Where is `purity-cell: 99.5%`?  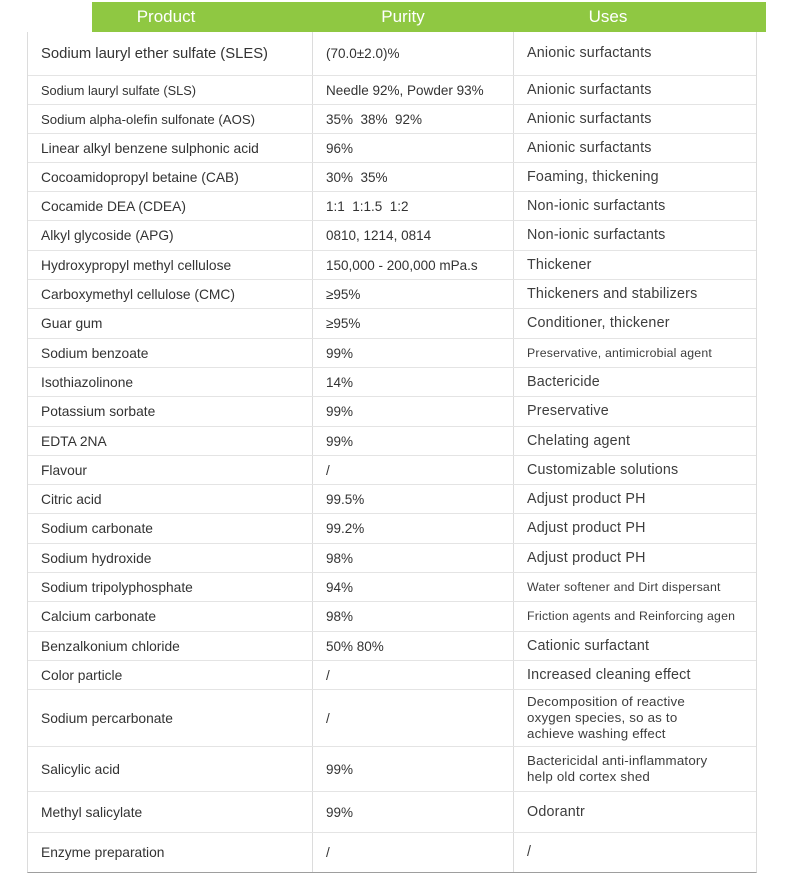 purity-cell: 99.5% is located at coordinates (412, 499).